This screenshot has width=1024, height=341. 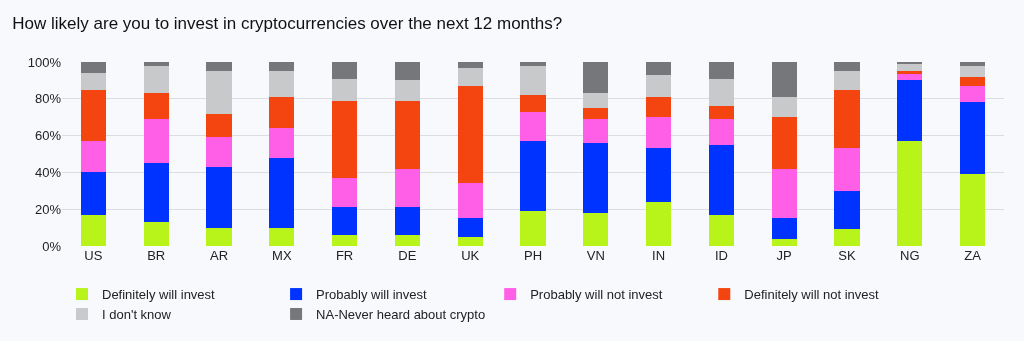 I want to click on legend-label: NA-Never heard about crypto, so click(x=401, y=315).